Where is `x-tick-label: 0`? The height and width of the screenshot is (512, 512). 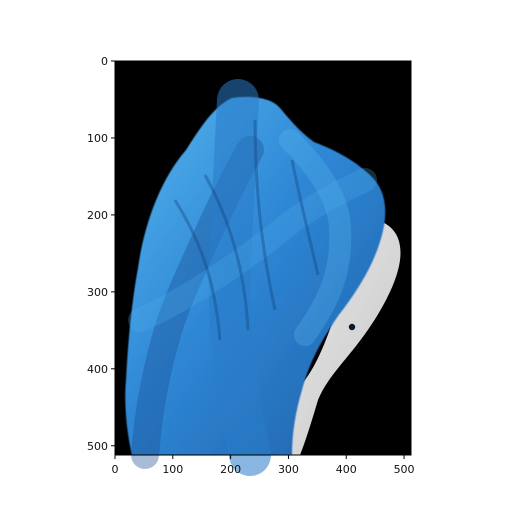 x-tick-label: 0 is located at coordinates (115, 469).